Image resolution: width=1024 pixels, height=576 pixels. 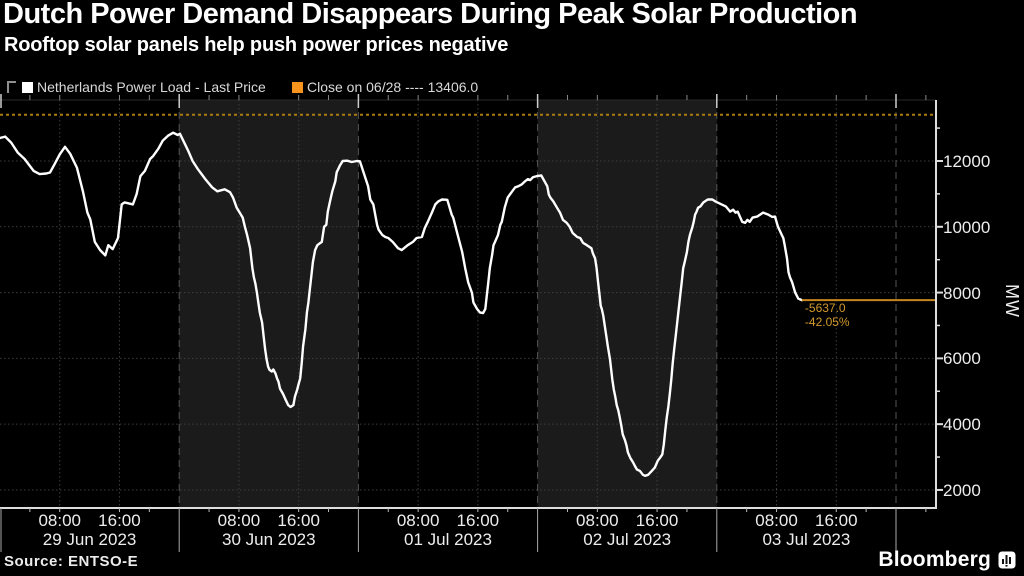 What do you see at coordinates (151, 87) in the screenshot?
I see `legend-label: Netherlands Power Load - Last Price` at bounding box center [151, 87].